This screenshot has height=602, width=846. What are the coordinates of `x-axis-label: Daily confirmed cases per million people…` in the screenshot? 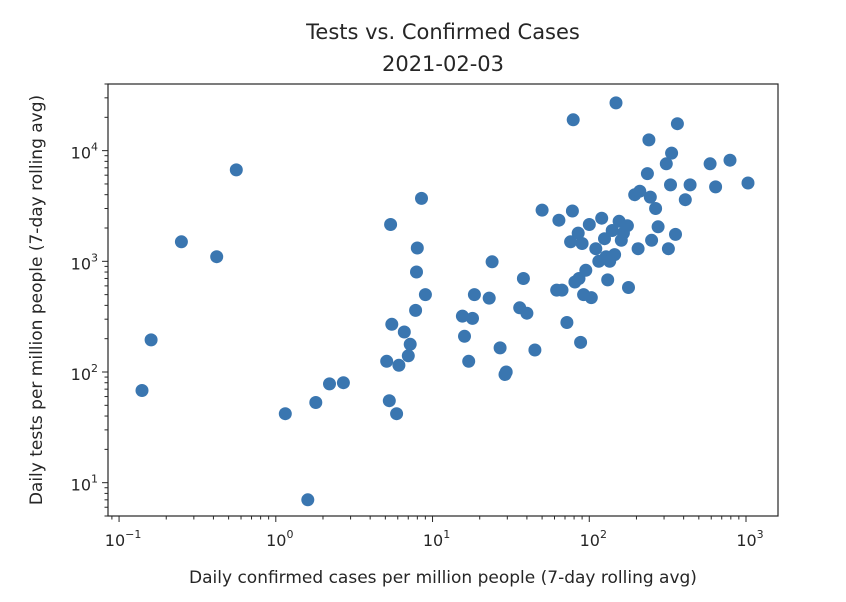 It's located at (443, 578).